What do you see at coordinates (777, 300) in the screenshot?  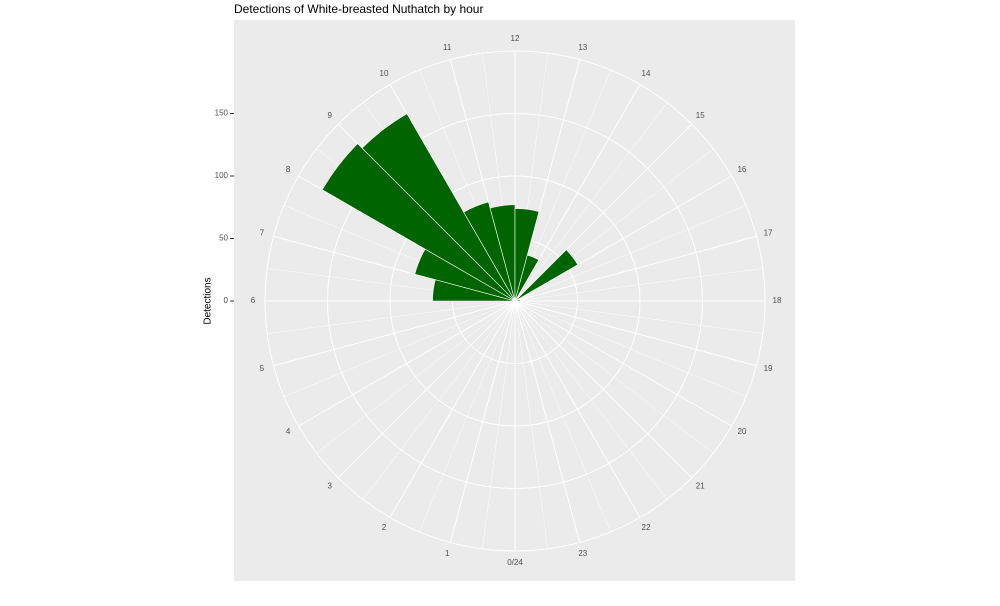 I see `x-tick-label: 18` at bounding box center [777, 300].